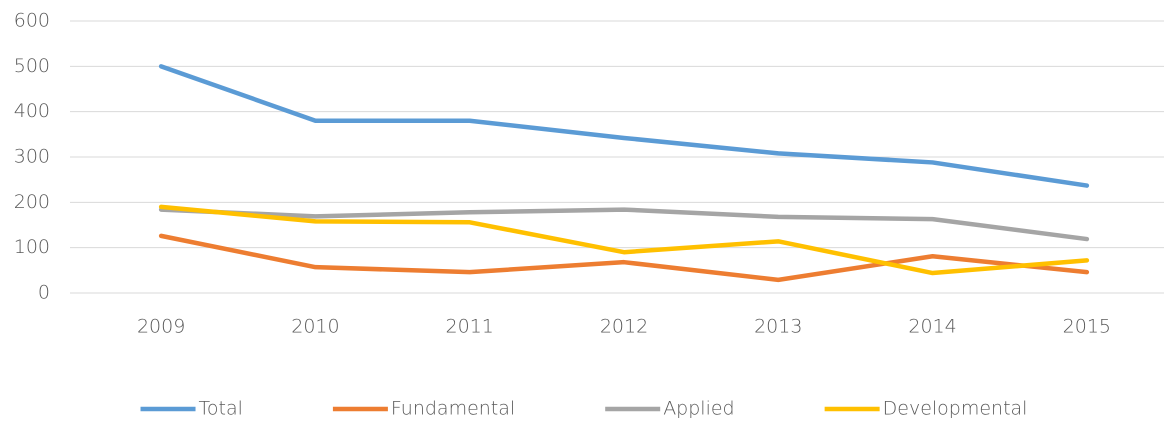 The image size is (1165, 423). Describe the element at coordinates (932, 327) in the screenshot. I see `x-tick-label: 2014` at that location.